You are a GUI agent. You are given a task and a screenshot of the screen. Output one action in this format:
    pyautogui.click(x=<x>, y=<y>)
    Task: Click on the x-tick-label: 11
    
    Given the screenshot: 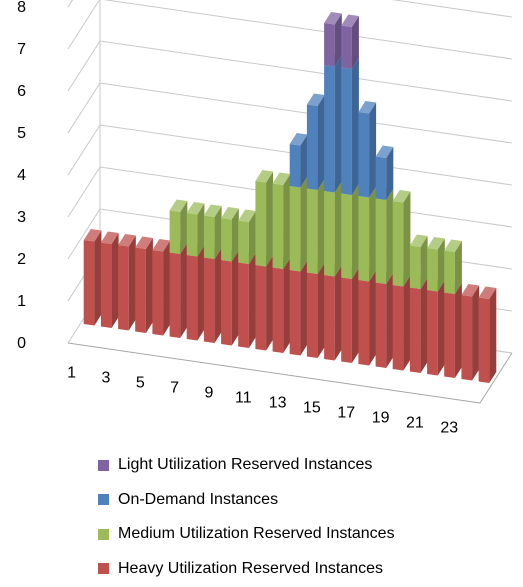 What is the action you would take?
    pyautogui.click(x=243, y=397)
    